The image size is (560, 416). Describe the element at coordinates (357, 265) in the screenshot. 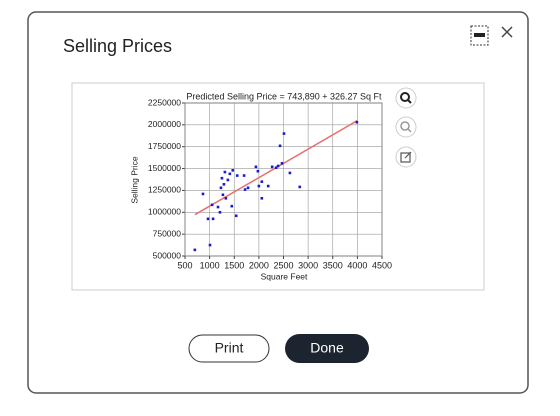

I see `x-tick-label: 4000` at that location.